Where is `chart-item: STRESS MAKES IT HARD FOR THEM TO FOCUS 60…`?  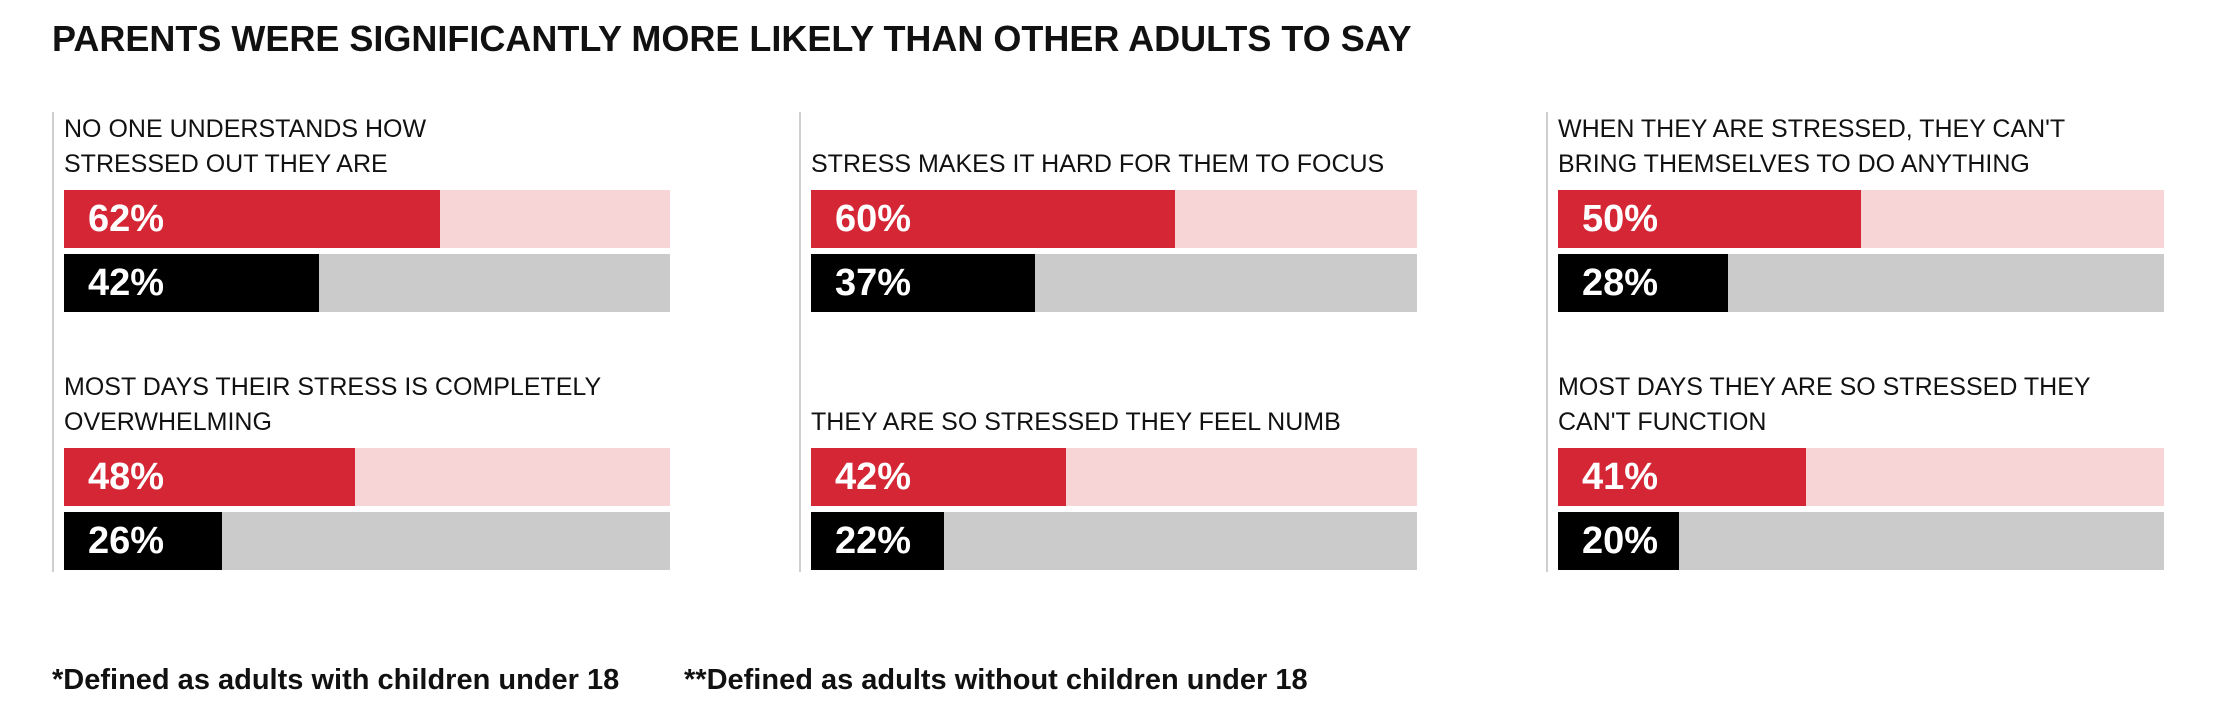 chart-item: STRESS MAKES IT HARD FOR THEM TO FOCUS 60… is located at coordinates (1115, 212).